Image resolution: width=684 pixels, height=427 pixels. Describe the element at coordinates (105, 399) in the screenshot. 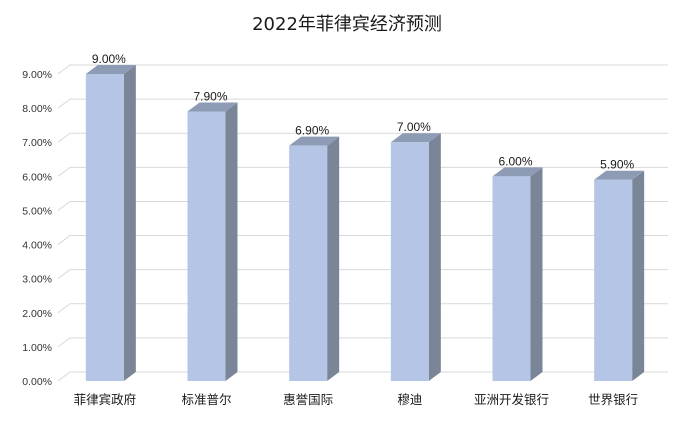

I see `x-category-label: 菲律宾政府` at that location.